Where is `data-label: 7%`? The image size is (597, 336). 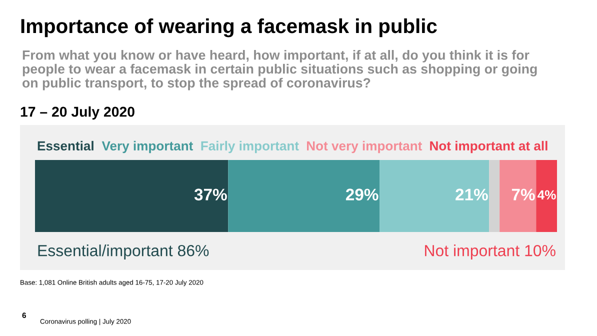
data-label: 7% is located at coordinates (523, 194).